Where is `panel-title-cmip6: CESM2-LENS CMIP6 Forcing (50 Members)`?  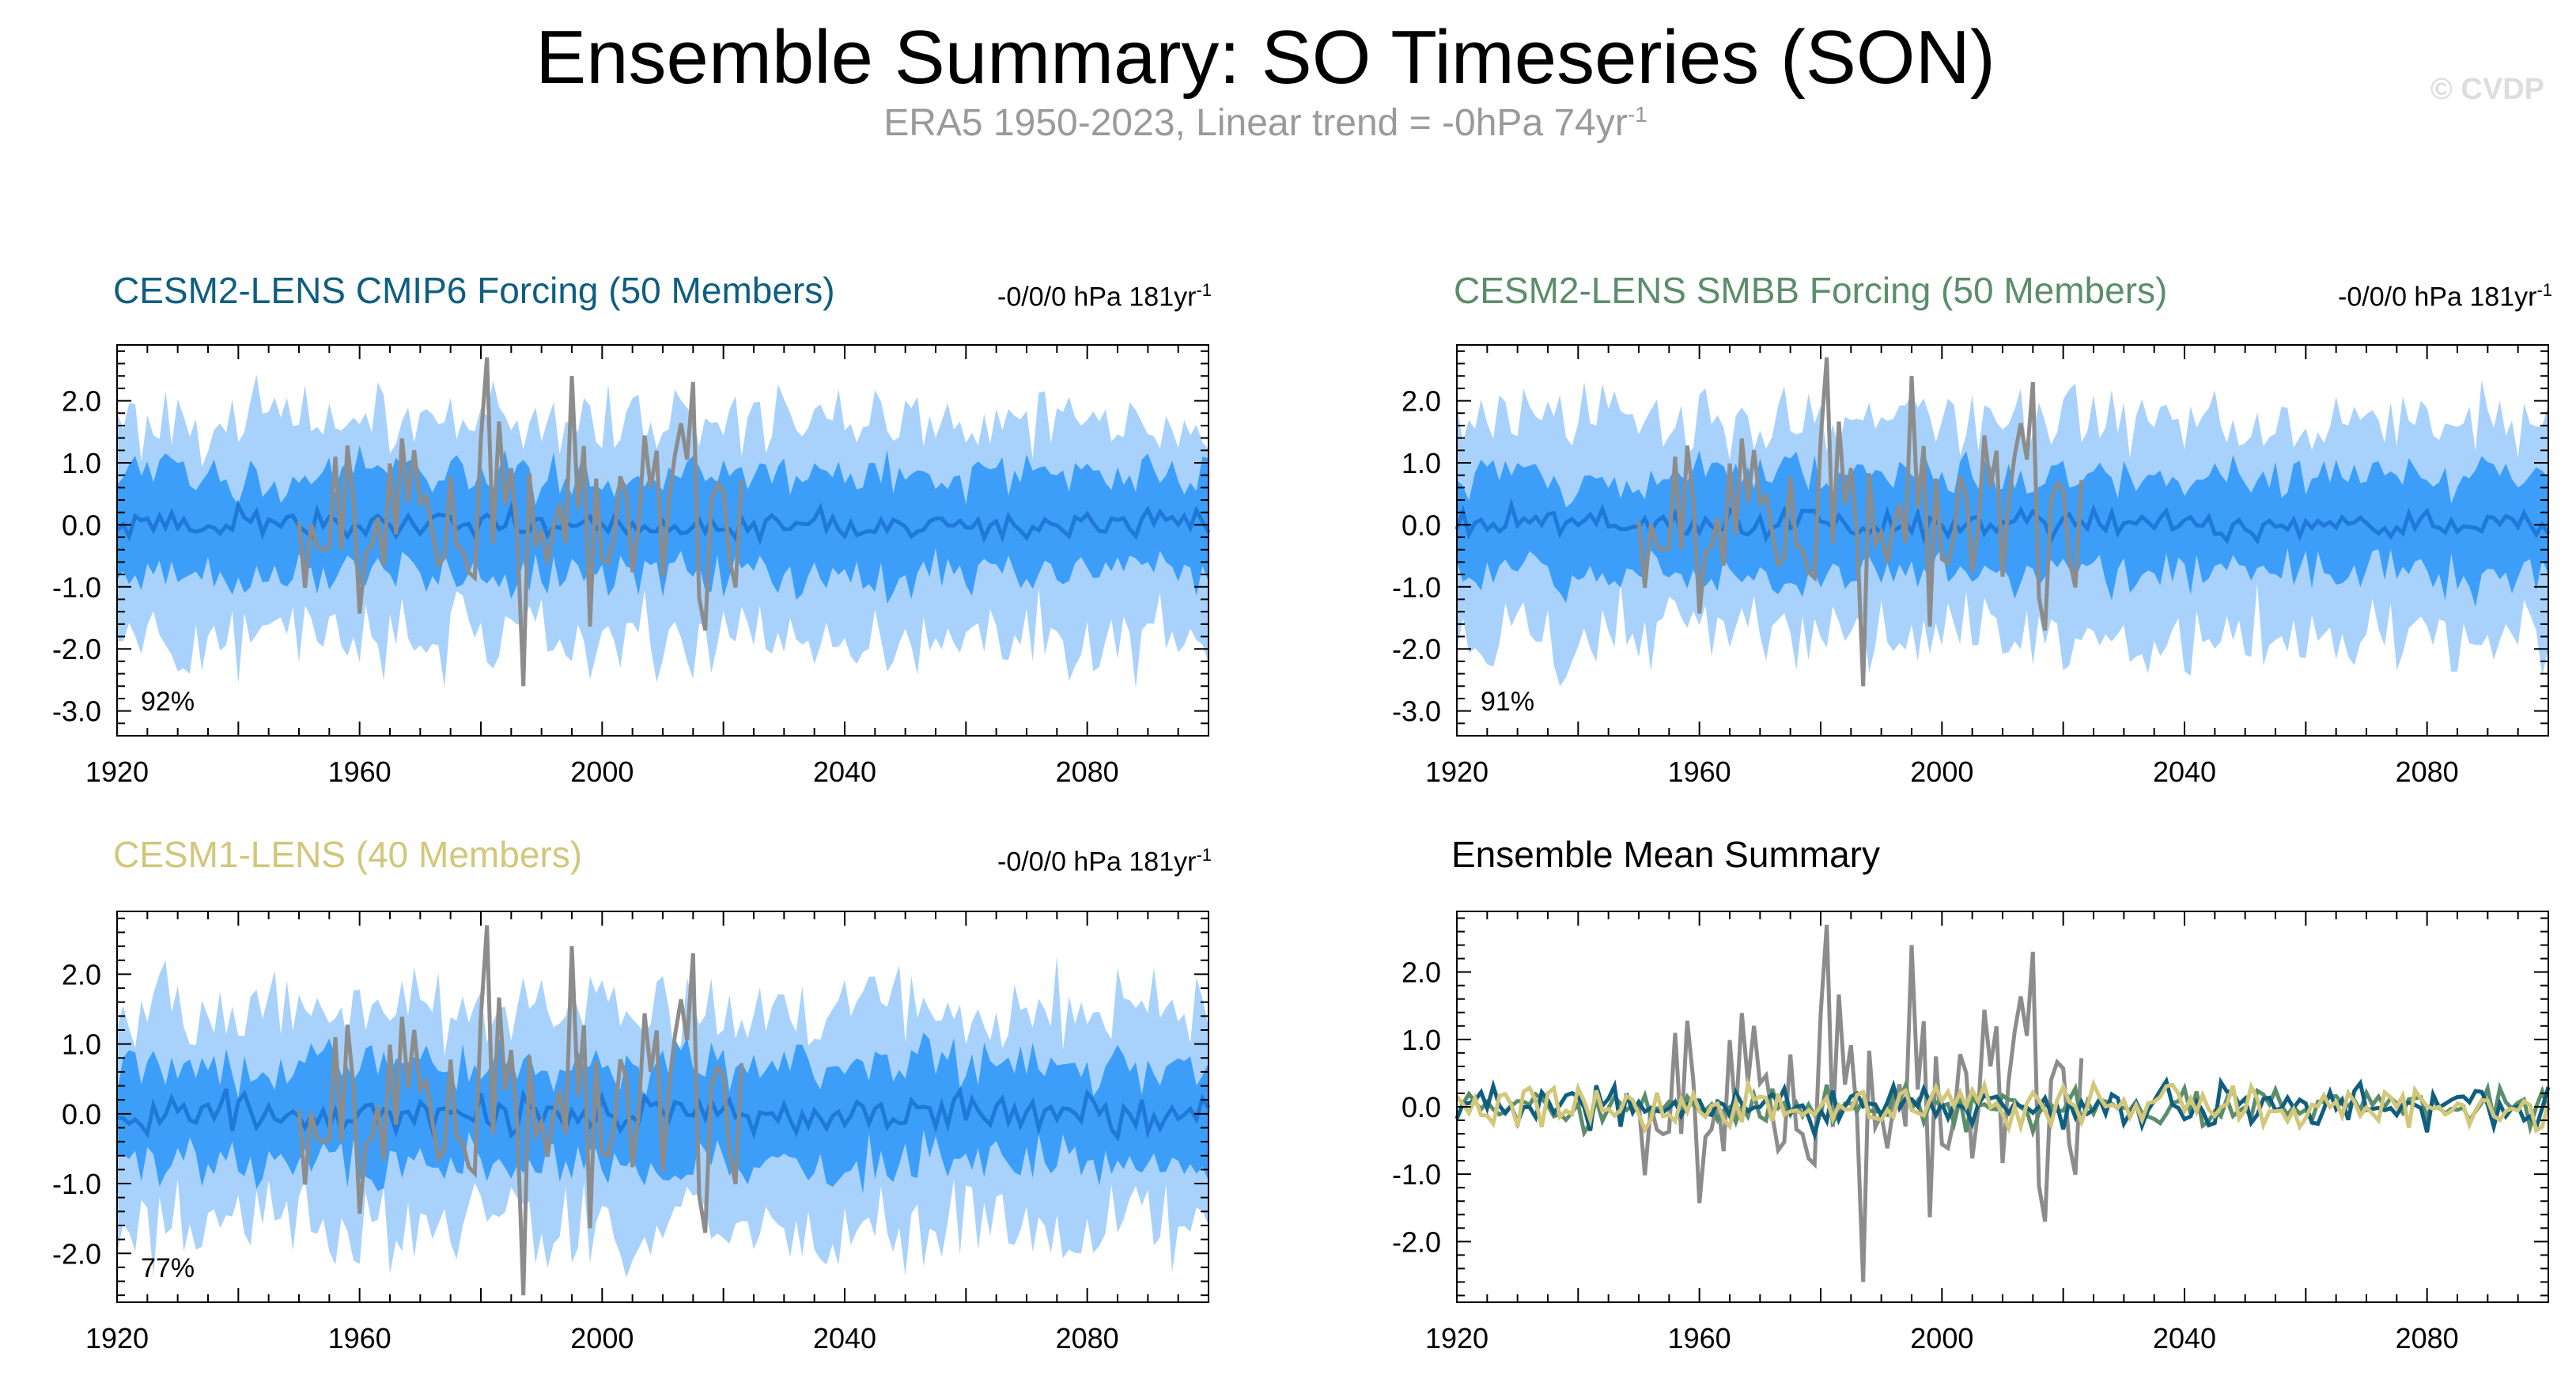 panel-title-cmip6: CESM2-LENS CMIP6 Forcing (50 Members) is located at coordinates (474, 290).